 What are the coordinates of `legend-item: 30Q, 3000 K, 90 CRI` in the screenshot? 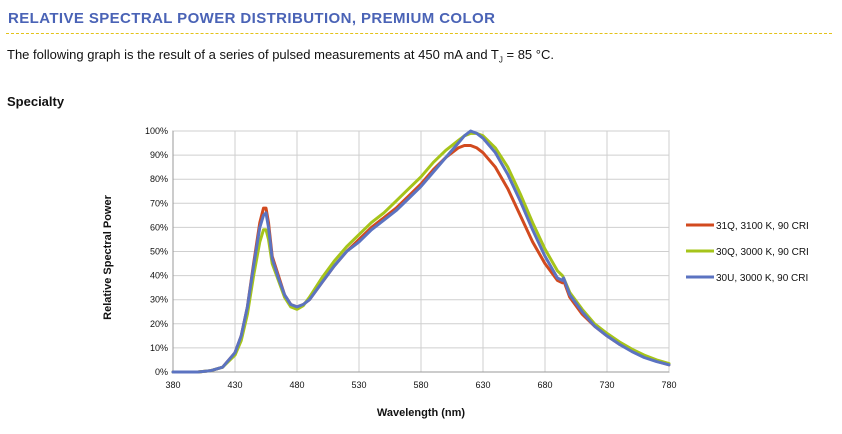 It's located at (747, 252).